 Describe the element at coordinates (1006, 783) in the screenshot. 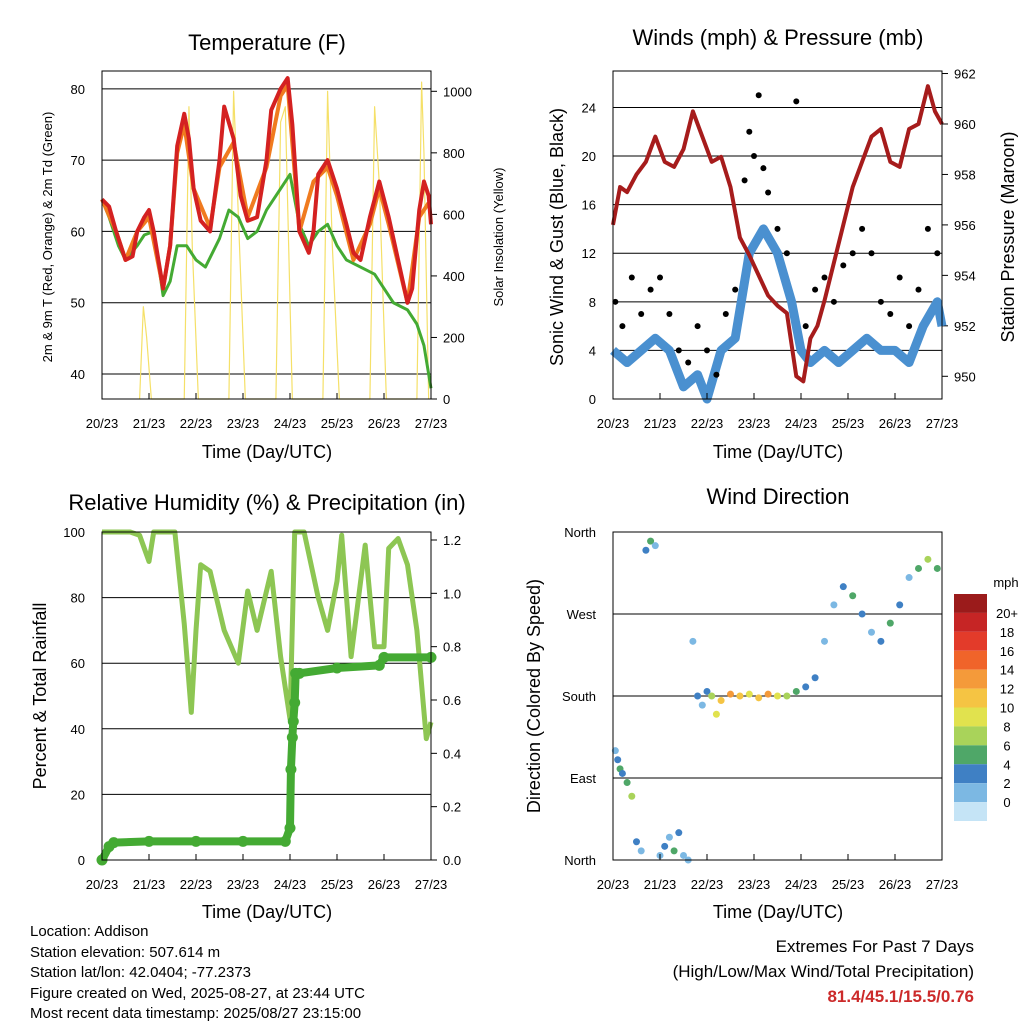

I see `colorbar-label: 2` at that location.